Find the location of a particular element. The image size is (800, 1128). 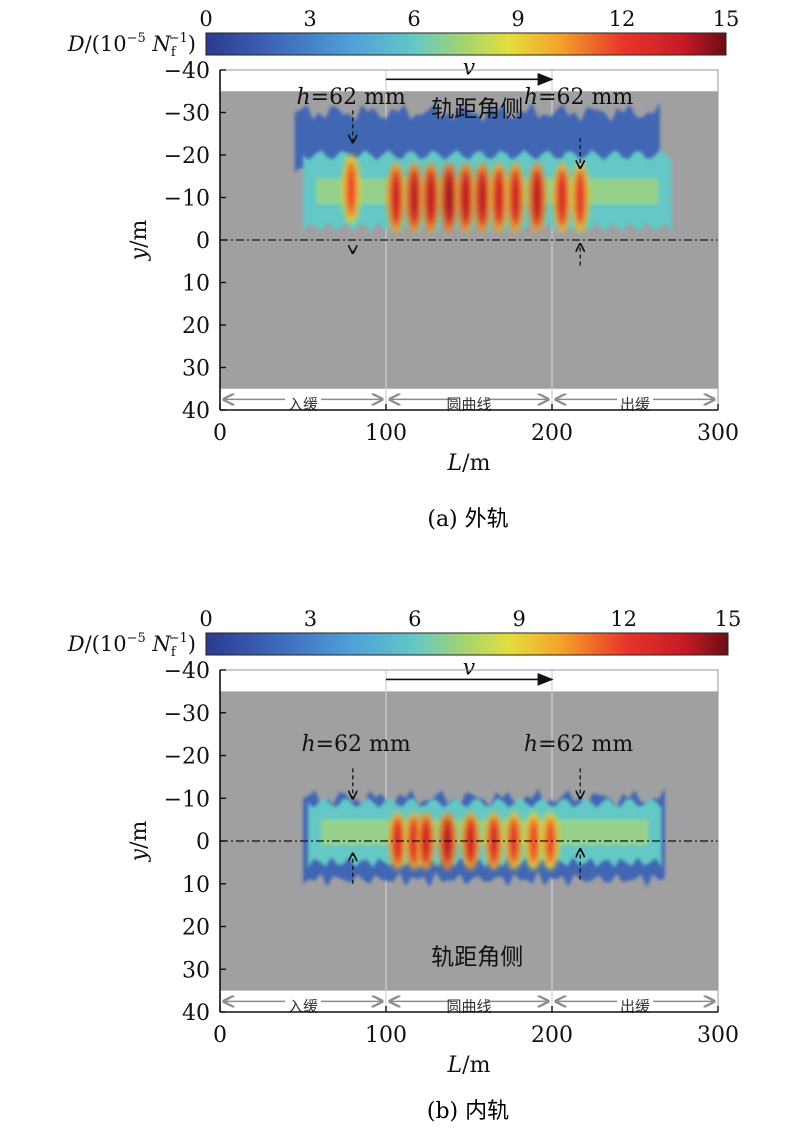

section-arrow: 入缓 is located at coordinates (303, 404).